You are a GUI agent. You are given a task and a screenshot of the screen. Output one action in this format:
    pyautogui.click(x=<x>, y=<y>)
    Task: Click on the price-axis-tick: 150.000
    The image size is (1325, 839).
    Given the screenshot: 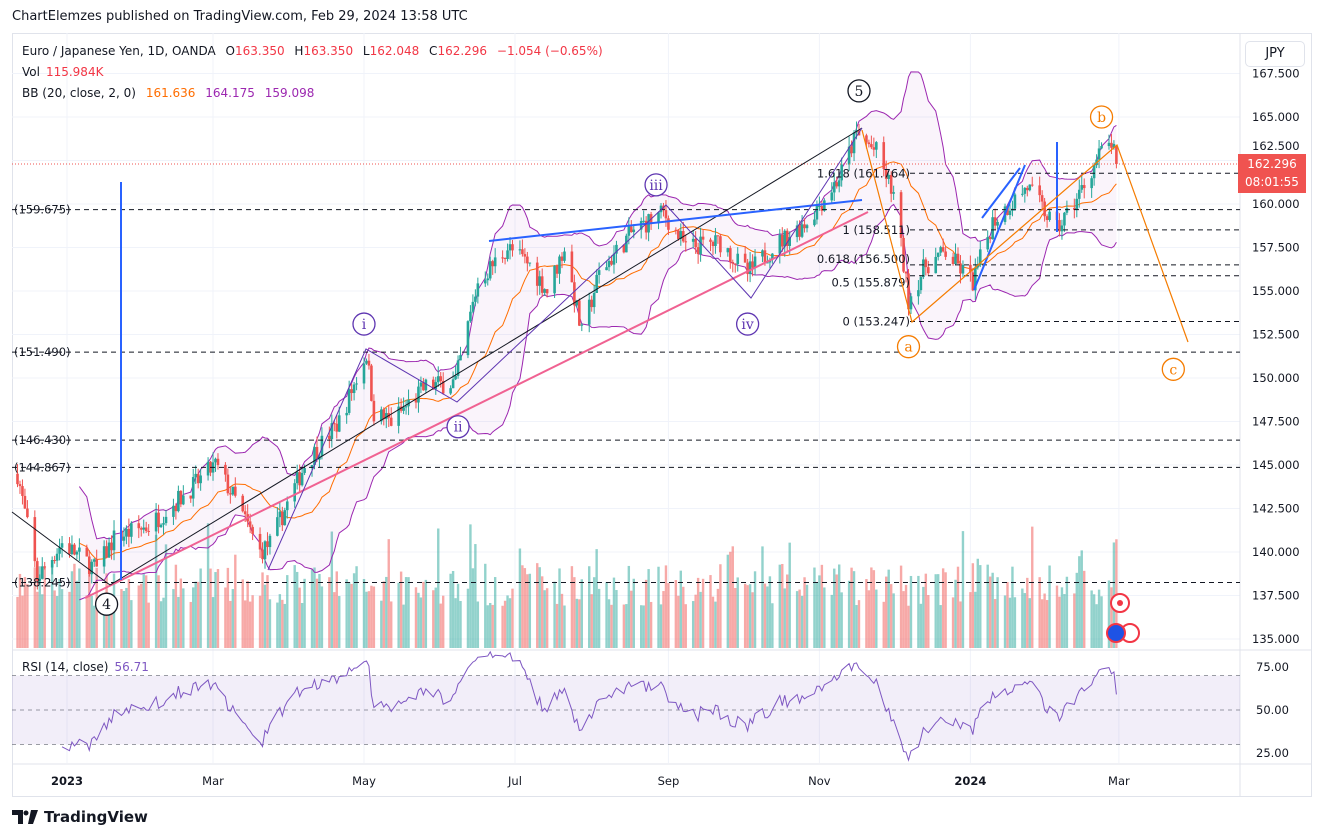 What is the action you would take?
    pyautogui.click(x=1276, y=378)
    